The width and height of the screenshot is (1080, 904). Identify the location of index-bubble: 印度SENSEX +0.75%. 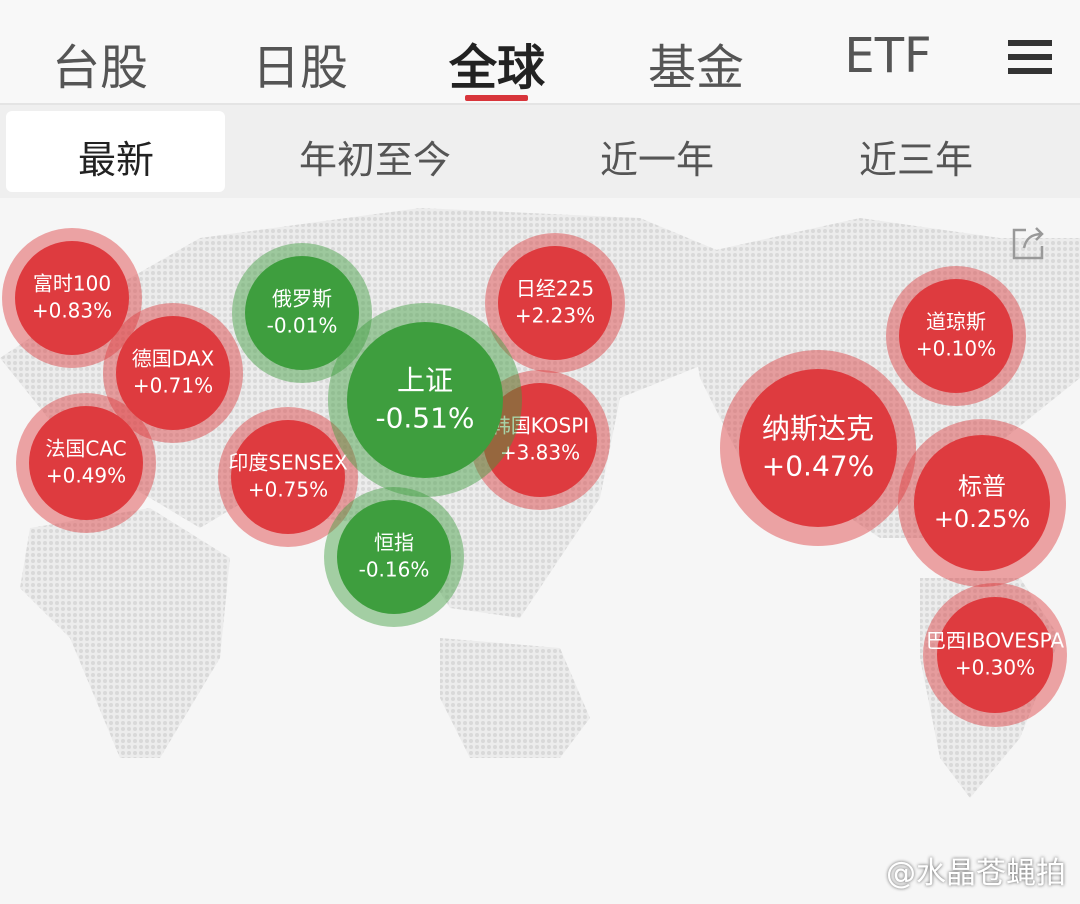
(288, 477).